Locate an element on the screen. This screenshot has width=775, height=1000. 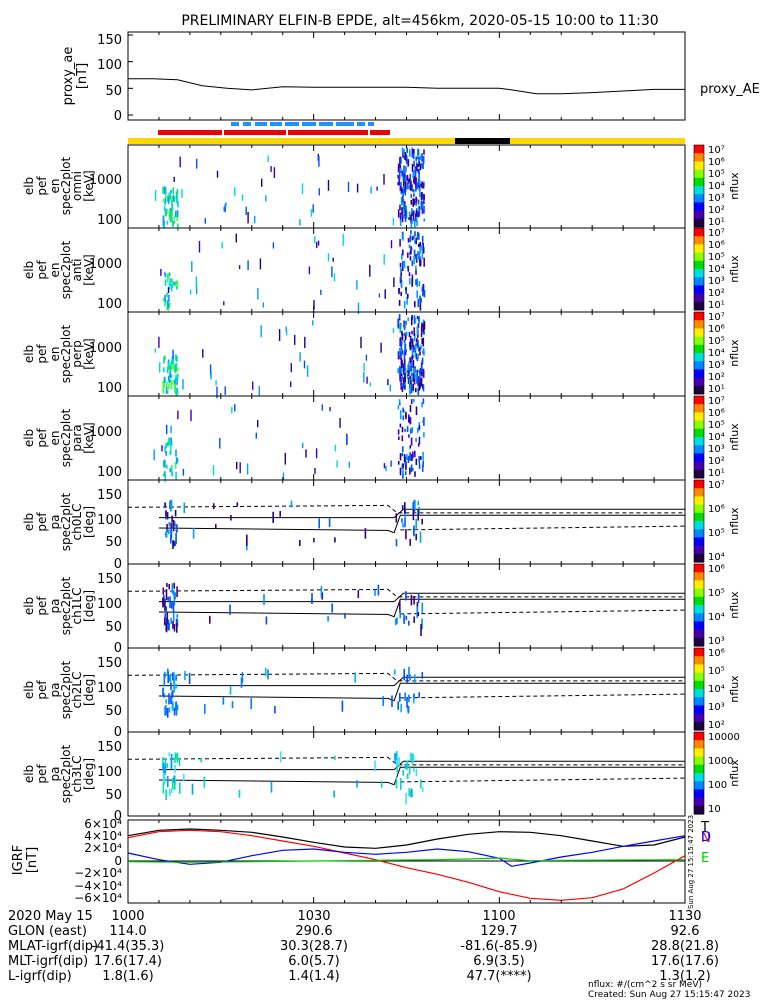
svg-text: 114.0 is located at coordinates (127, 931).